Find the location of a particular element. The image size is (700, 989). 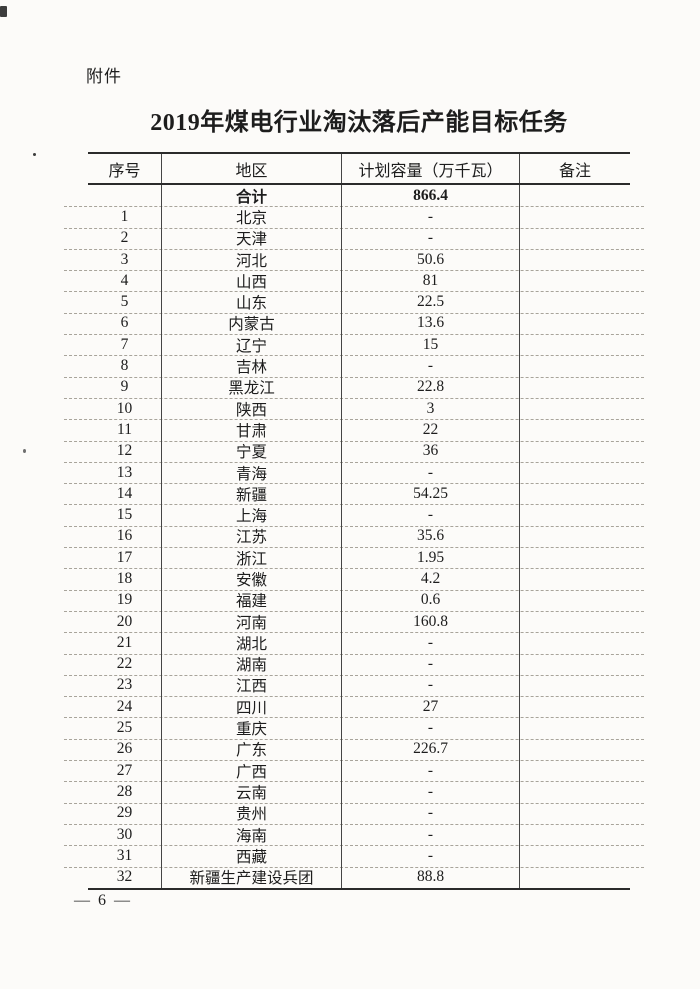

cell-region: 广东 is located at coordinates (252, 749).